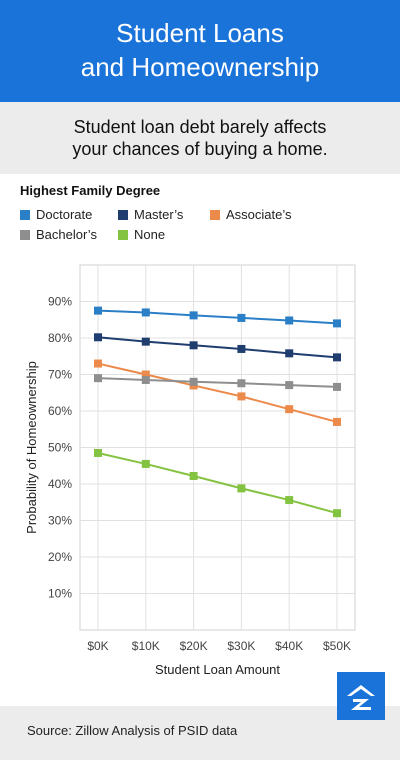  I want to click on legend-item-doctorate: Doctorate, so click(56, 214).